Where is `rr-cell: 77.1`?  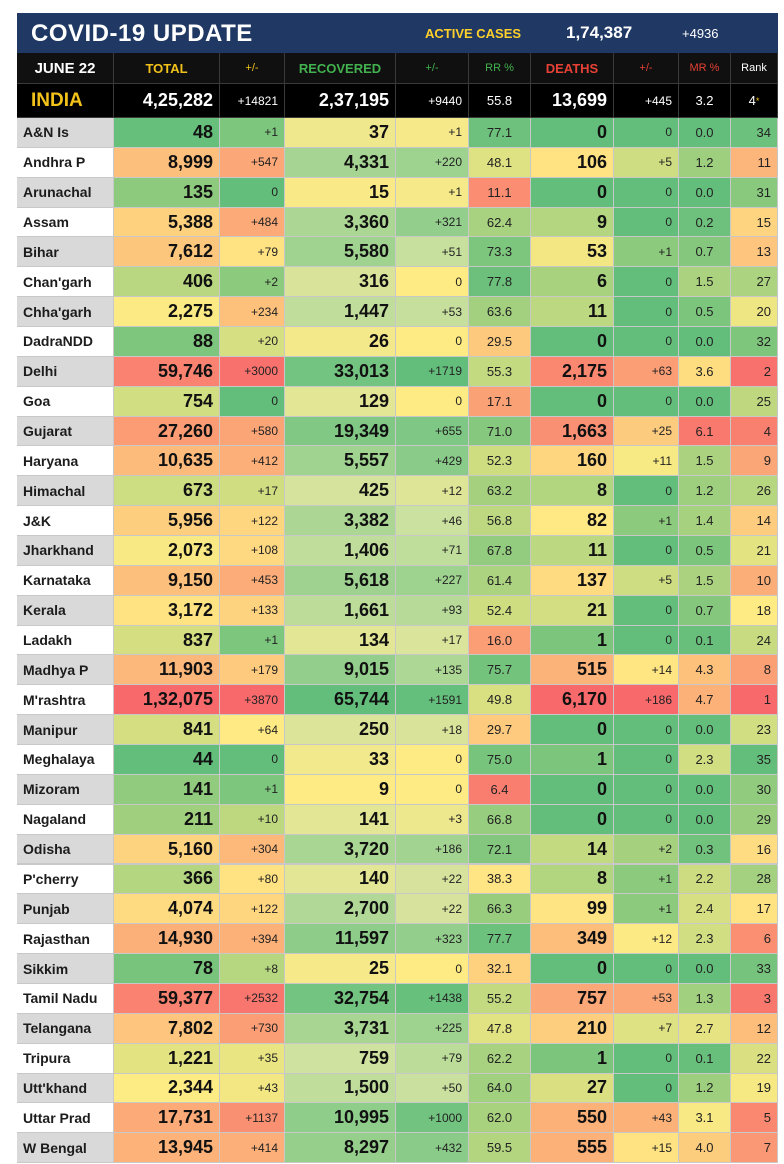
rr-cell: 77.1 is located at coordinates (500, 133).